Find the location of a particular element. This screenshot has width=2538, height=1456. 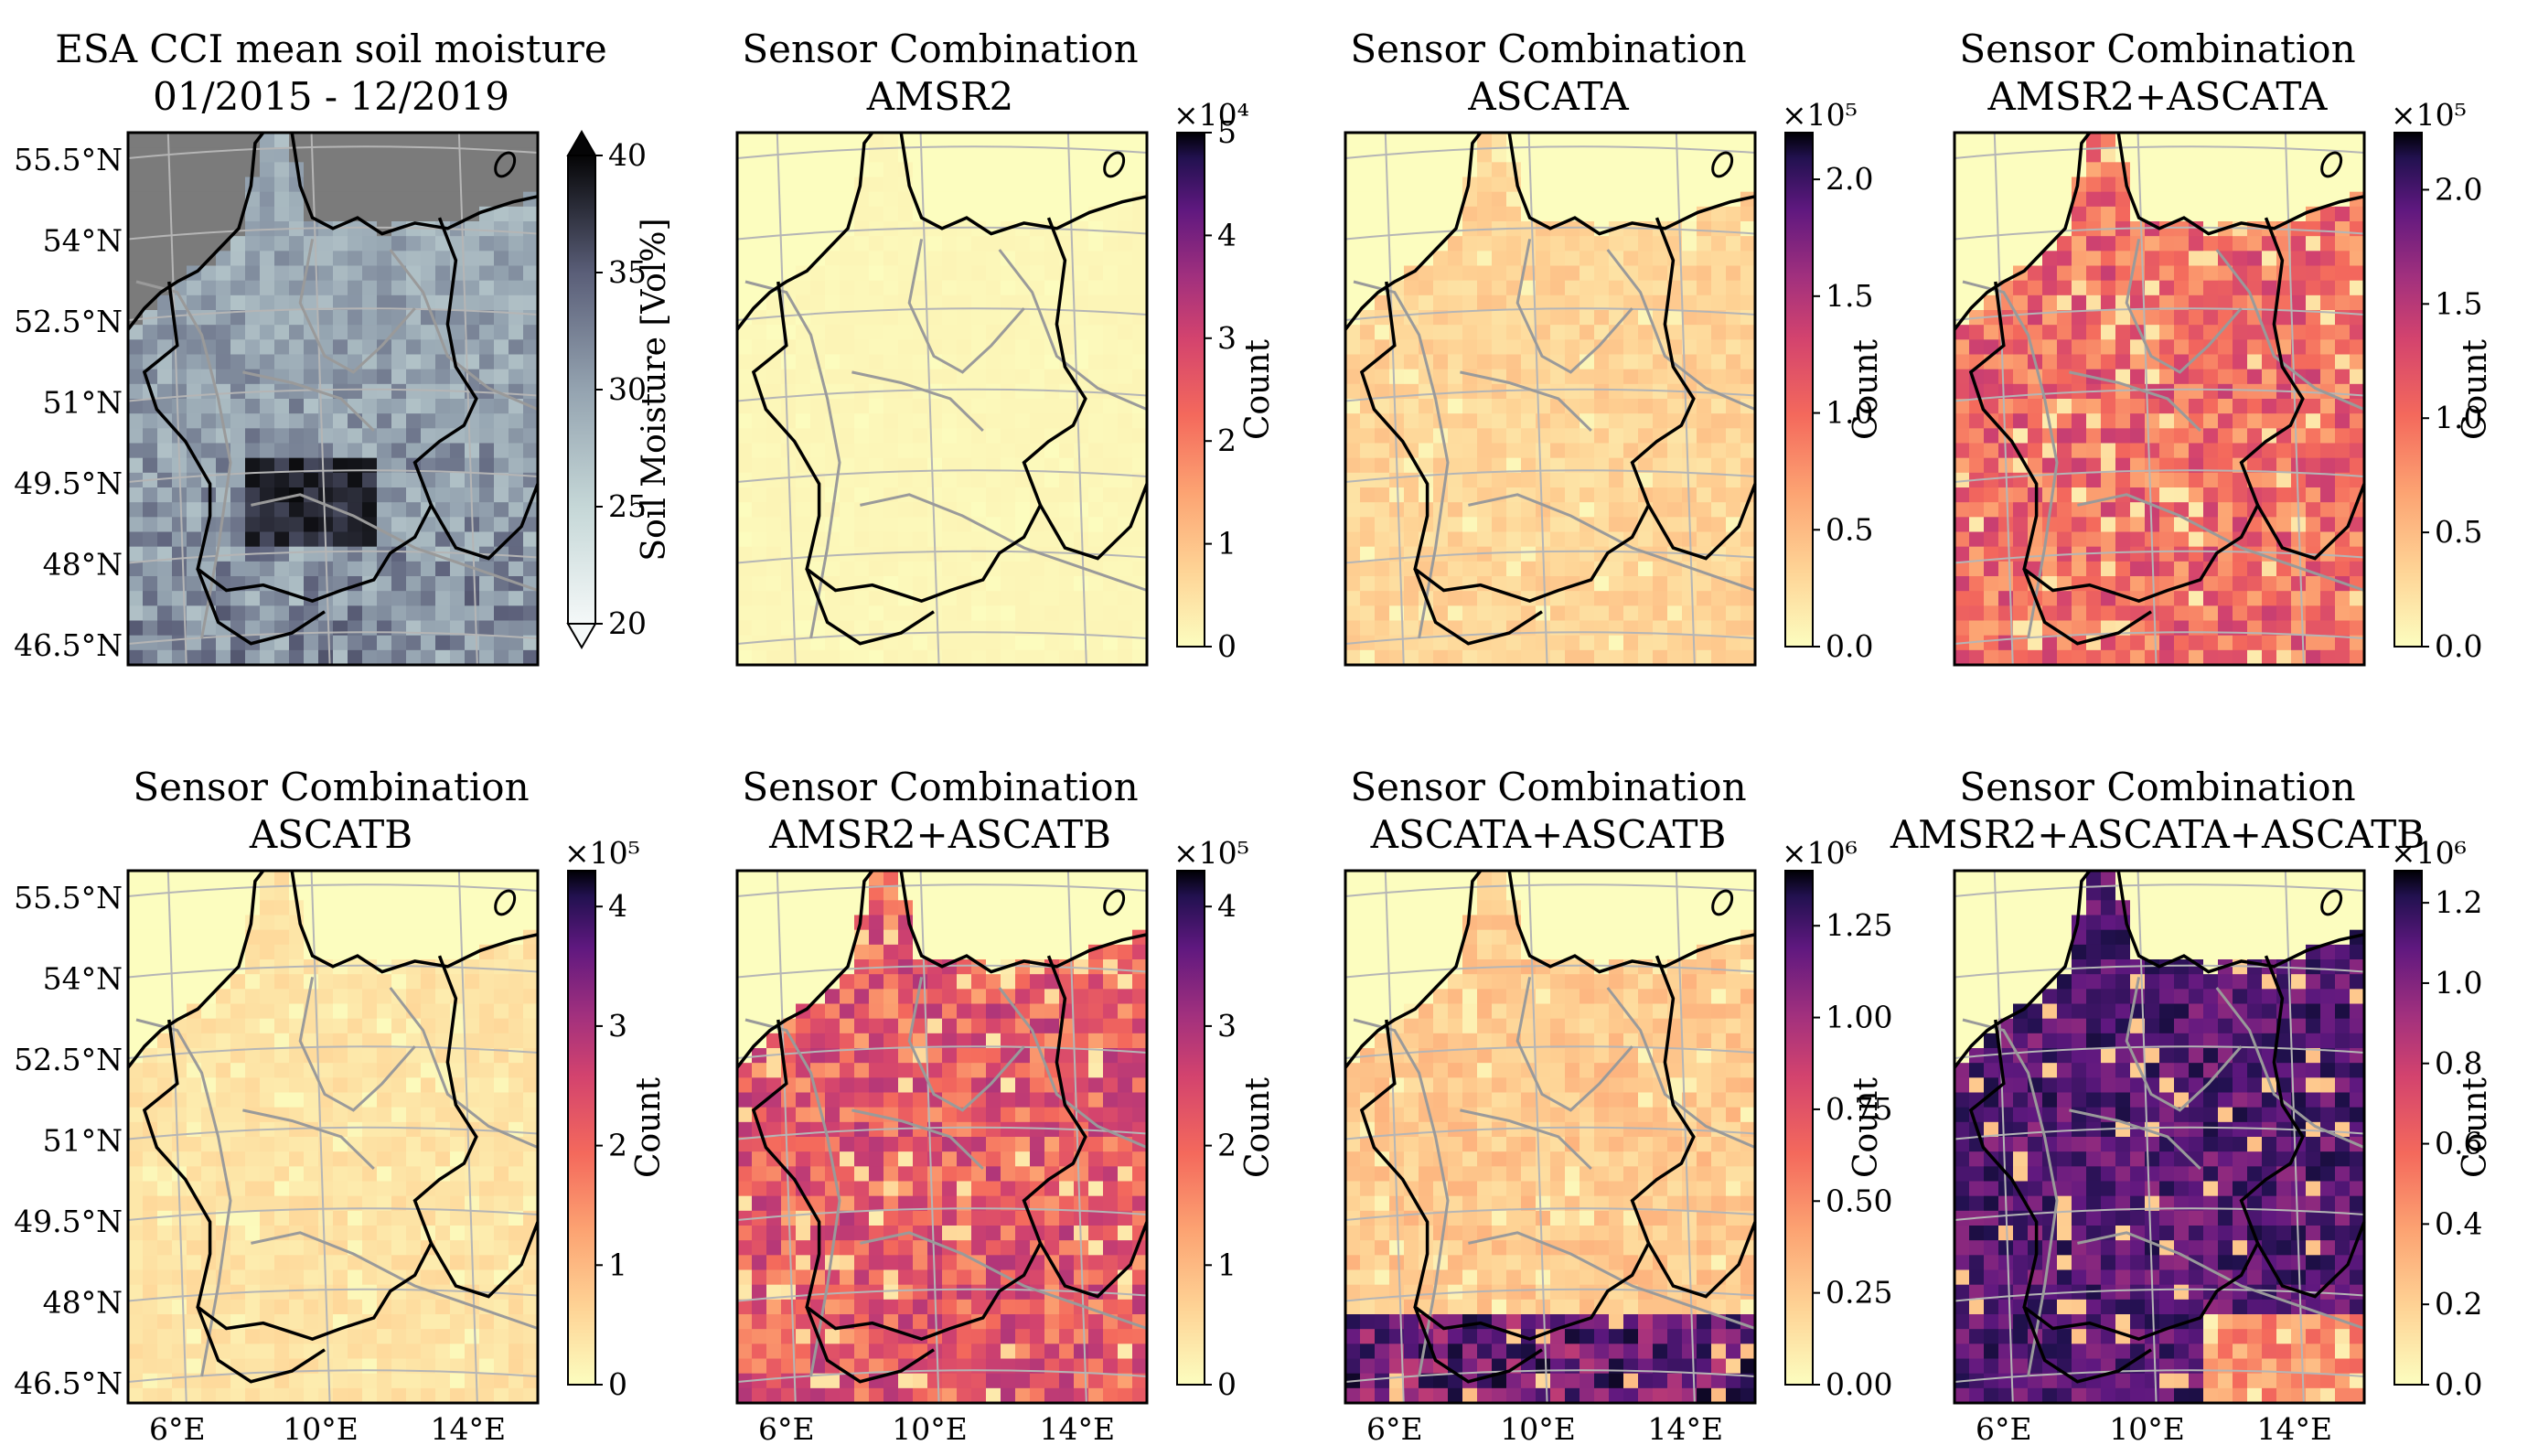

graticule-meridian is located at coordinates (1537, 399).